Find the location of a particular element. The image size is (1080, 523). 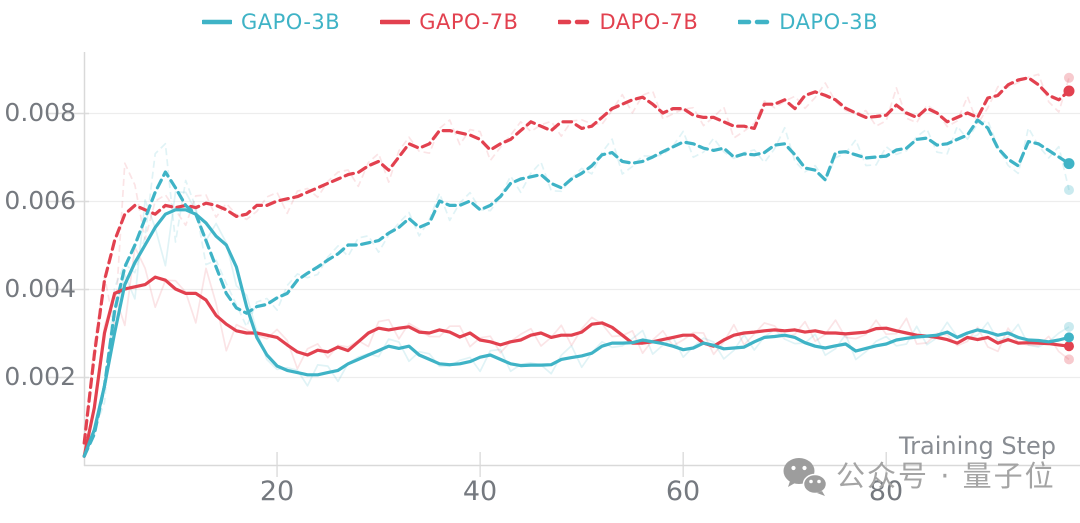

series-end-dot-dapo-3b is located at coordinates (1069, 164).